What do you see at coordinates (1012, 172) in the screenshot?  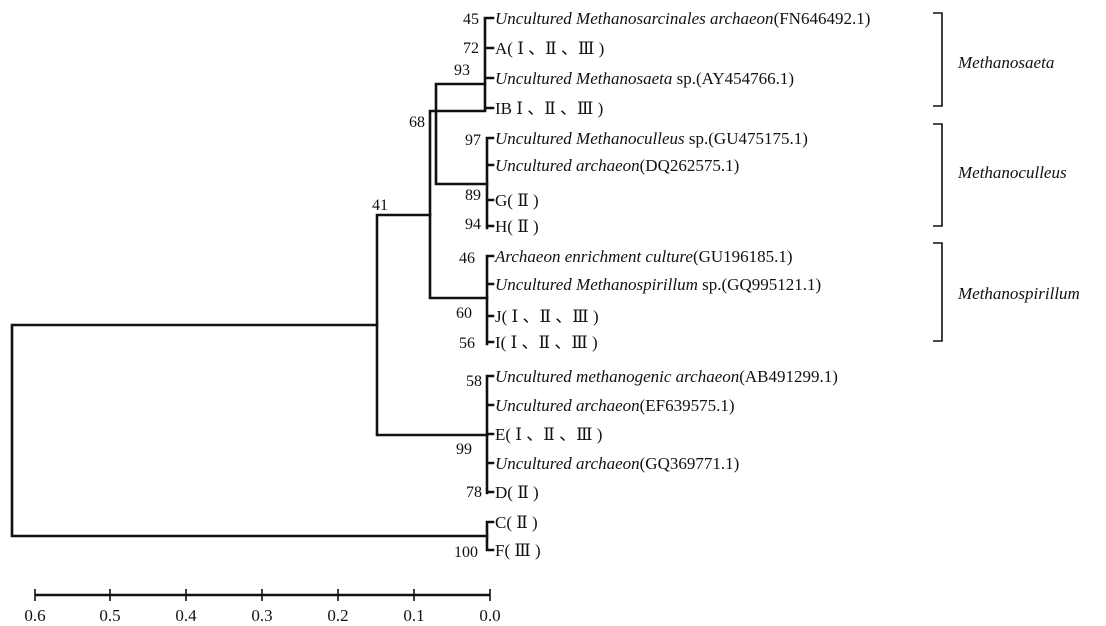 I see `clade-name-methanoculleus: Methanoculleus` at bounding box center [1012, 172].